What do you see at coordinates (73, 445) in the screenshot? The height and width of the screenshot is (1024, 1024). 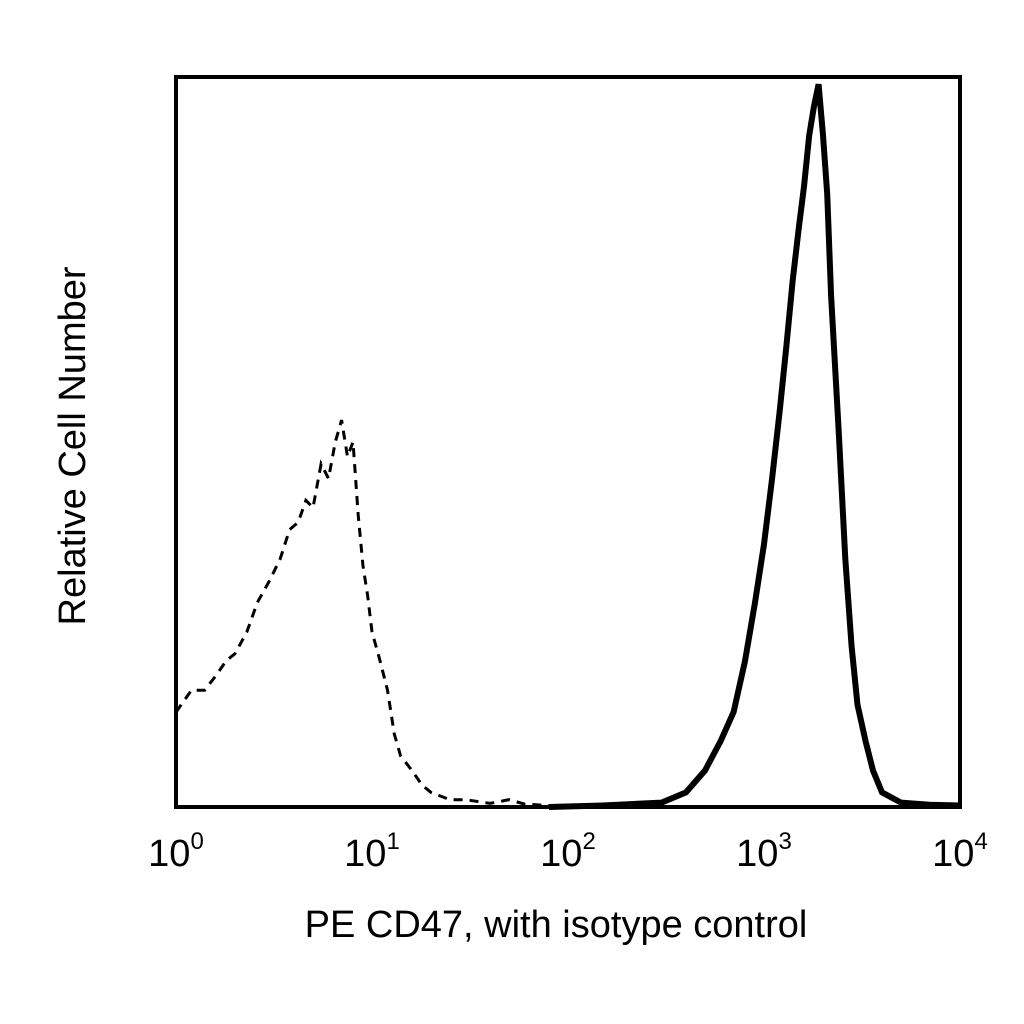 I see `y-axis-title: Relative Cell Number` at bounding box center [73, 445].